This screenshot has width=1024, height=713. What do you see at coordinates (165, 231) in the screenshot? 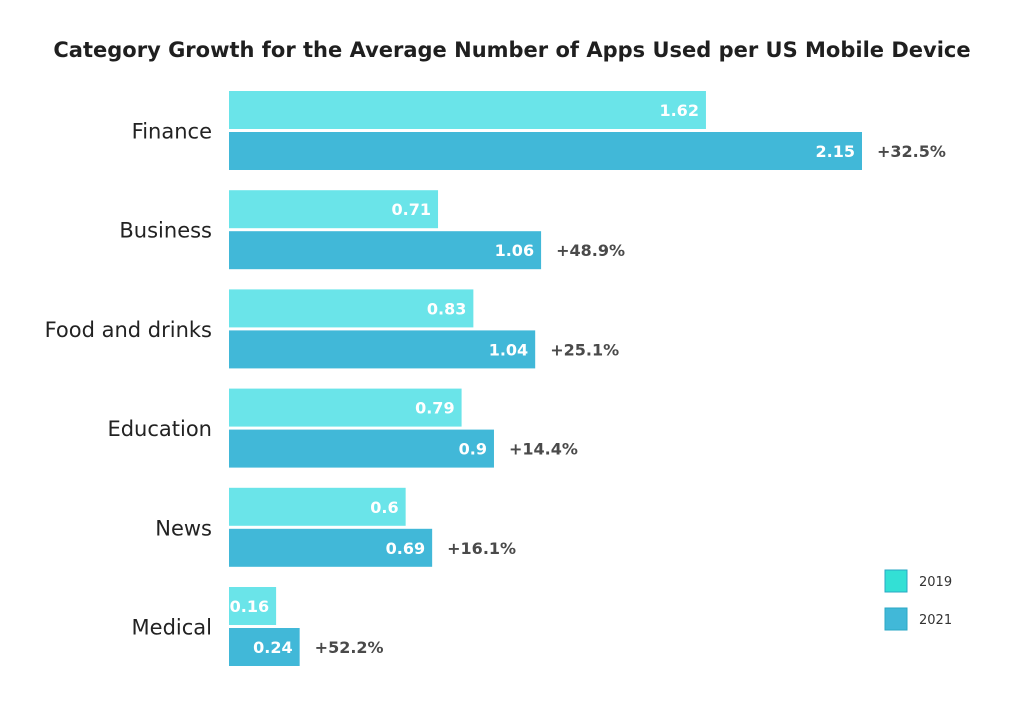
I see `category-label-business: Business` at bounding box center [165, 231].